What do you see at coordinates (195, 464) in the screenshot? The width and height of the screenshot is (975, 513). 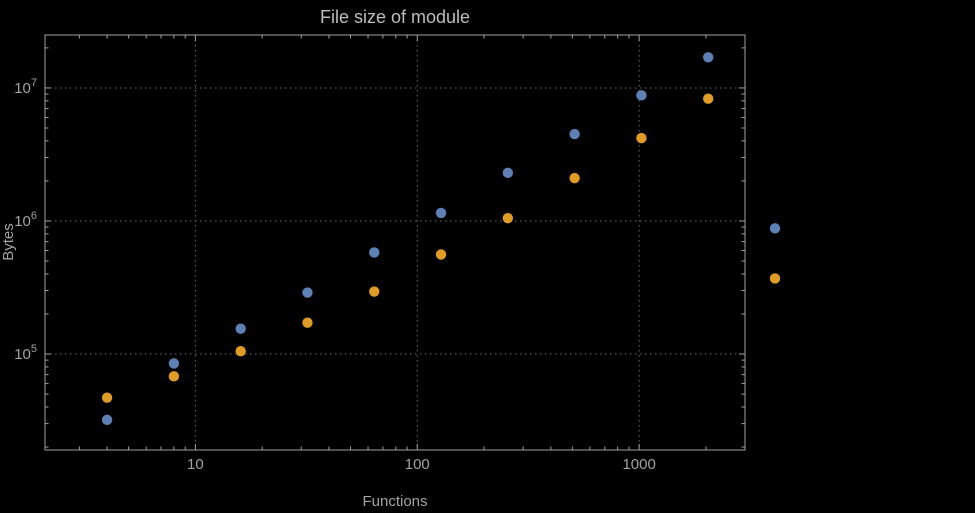 I see `x-tick-label: 10` at bounding box center [195, 464].